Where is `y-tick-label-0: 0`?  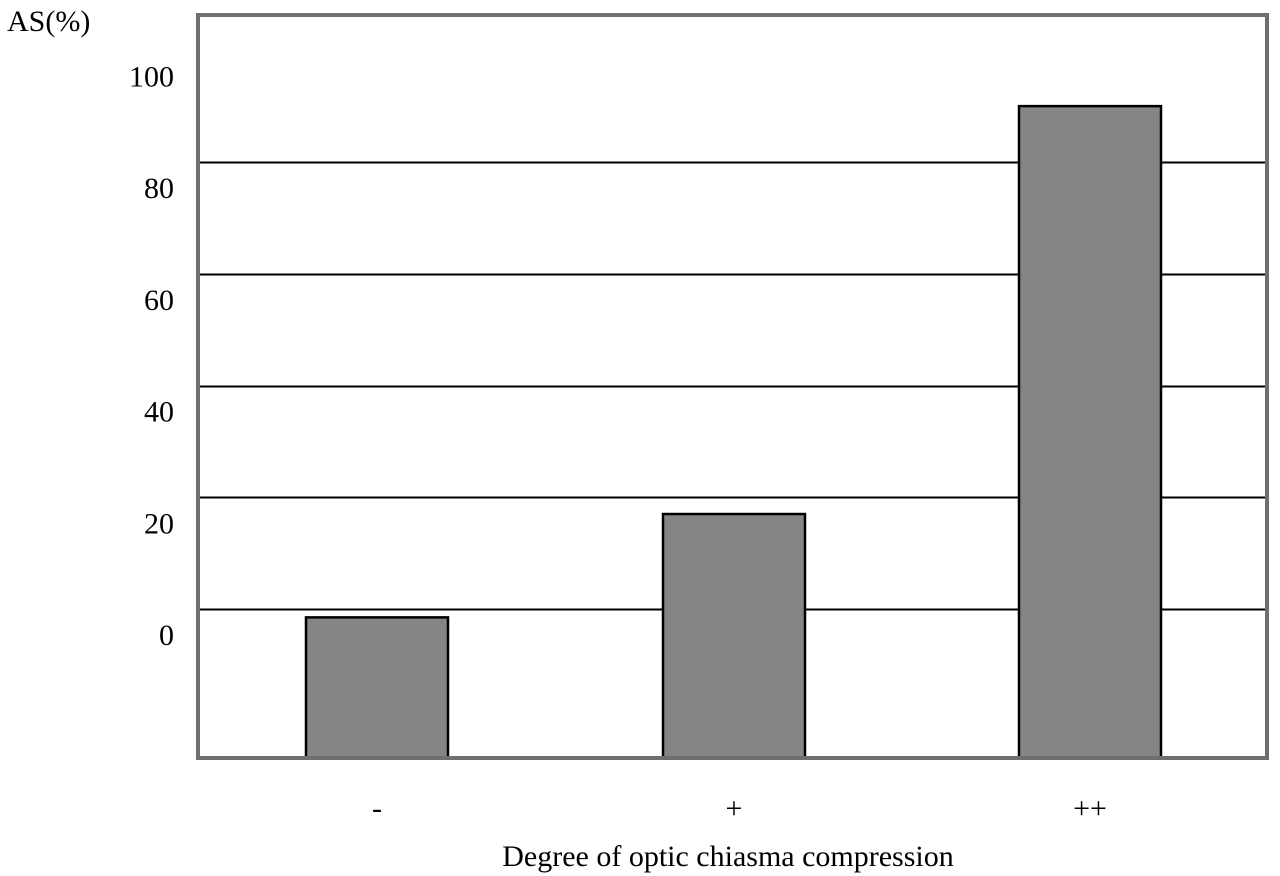
y-tick-label-0: 0 is located at coordinates (166, 635).